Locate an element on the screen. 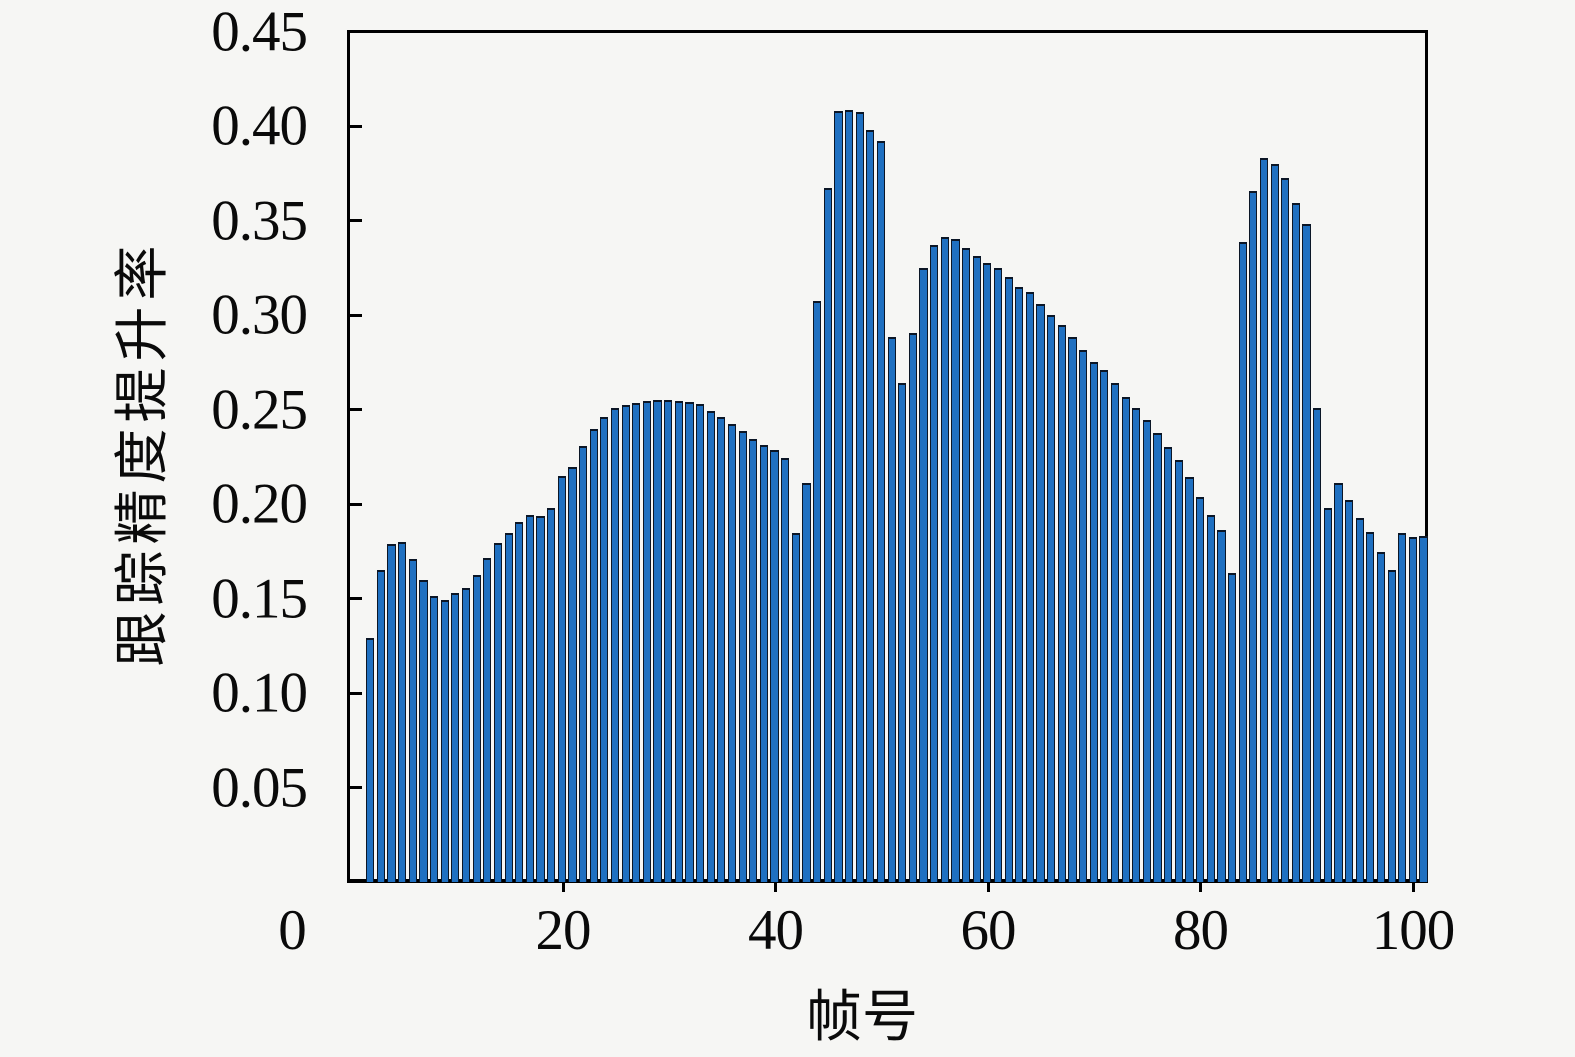 The image size is (1575, 1057). x-axis-tick-label: 40 is located at coordinates (776, 930).